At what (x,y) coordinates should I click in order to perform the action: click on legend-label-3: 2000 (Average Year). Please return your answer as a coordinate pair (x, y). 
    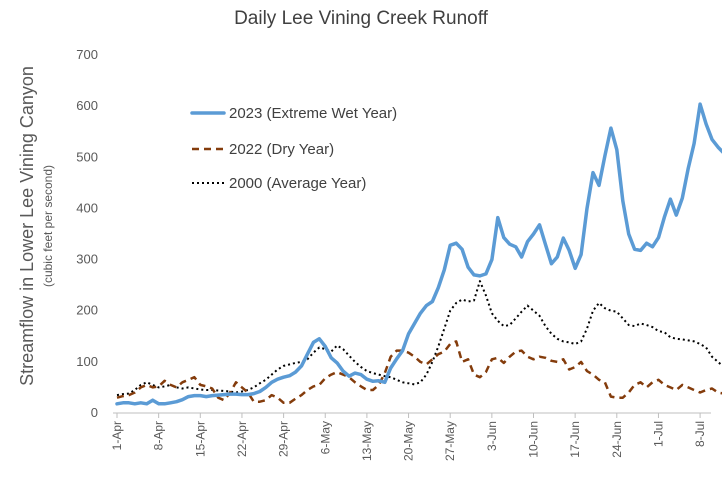
    Looking at the image, I should click on (297, 183).